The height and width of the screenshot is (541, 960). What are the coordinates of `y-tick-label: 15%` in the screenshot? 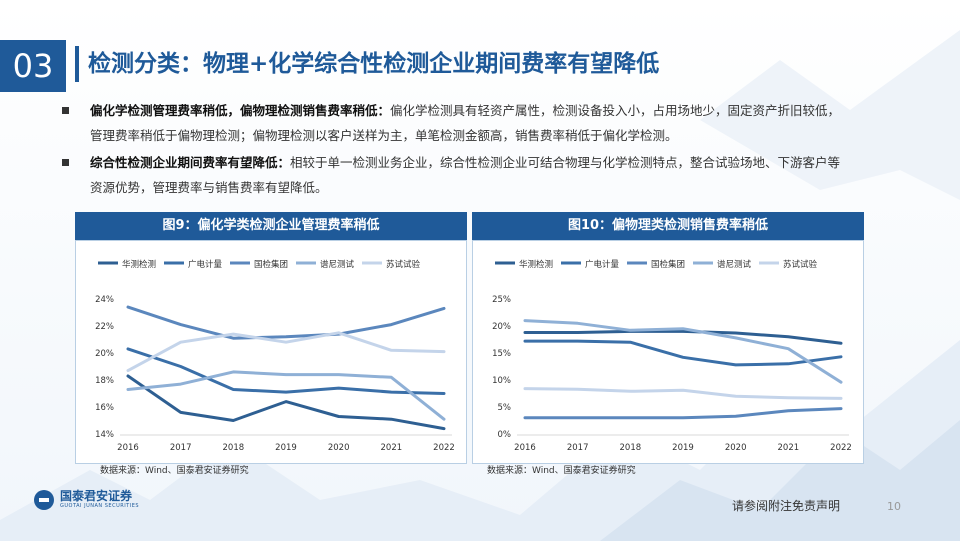 It's located at (501, 354).